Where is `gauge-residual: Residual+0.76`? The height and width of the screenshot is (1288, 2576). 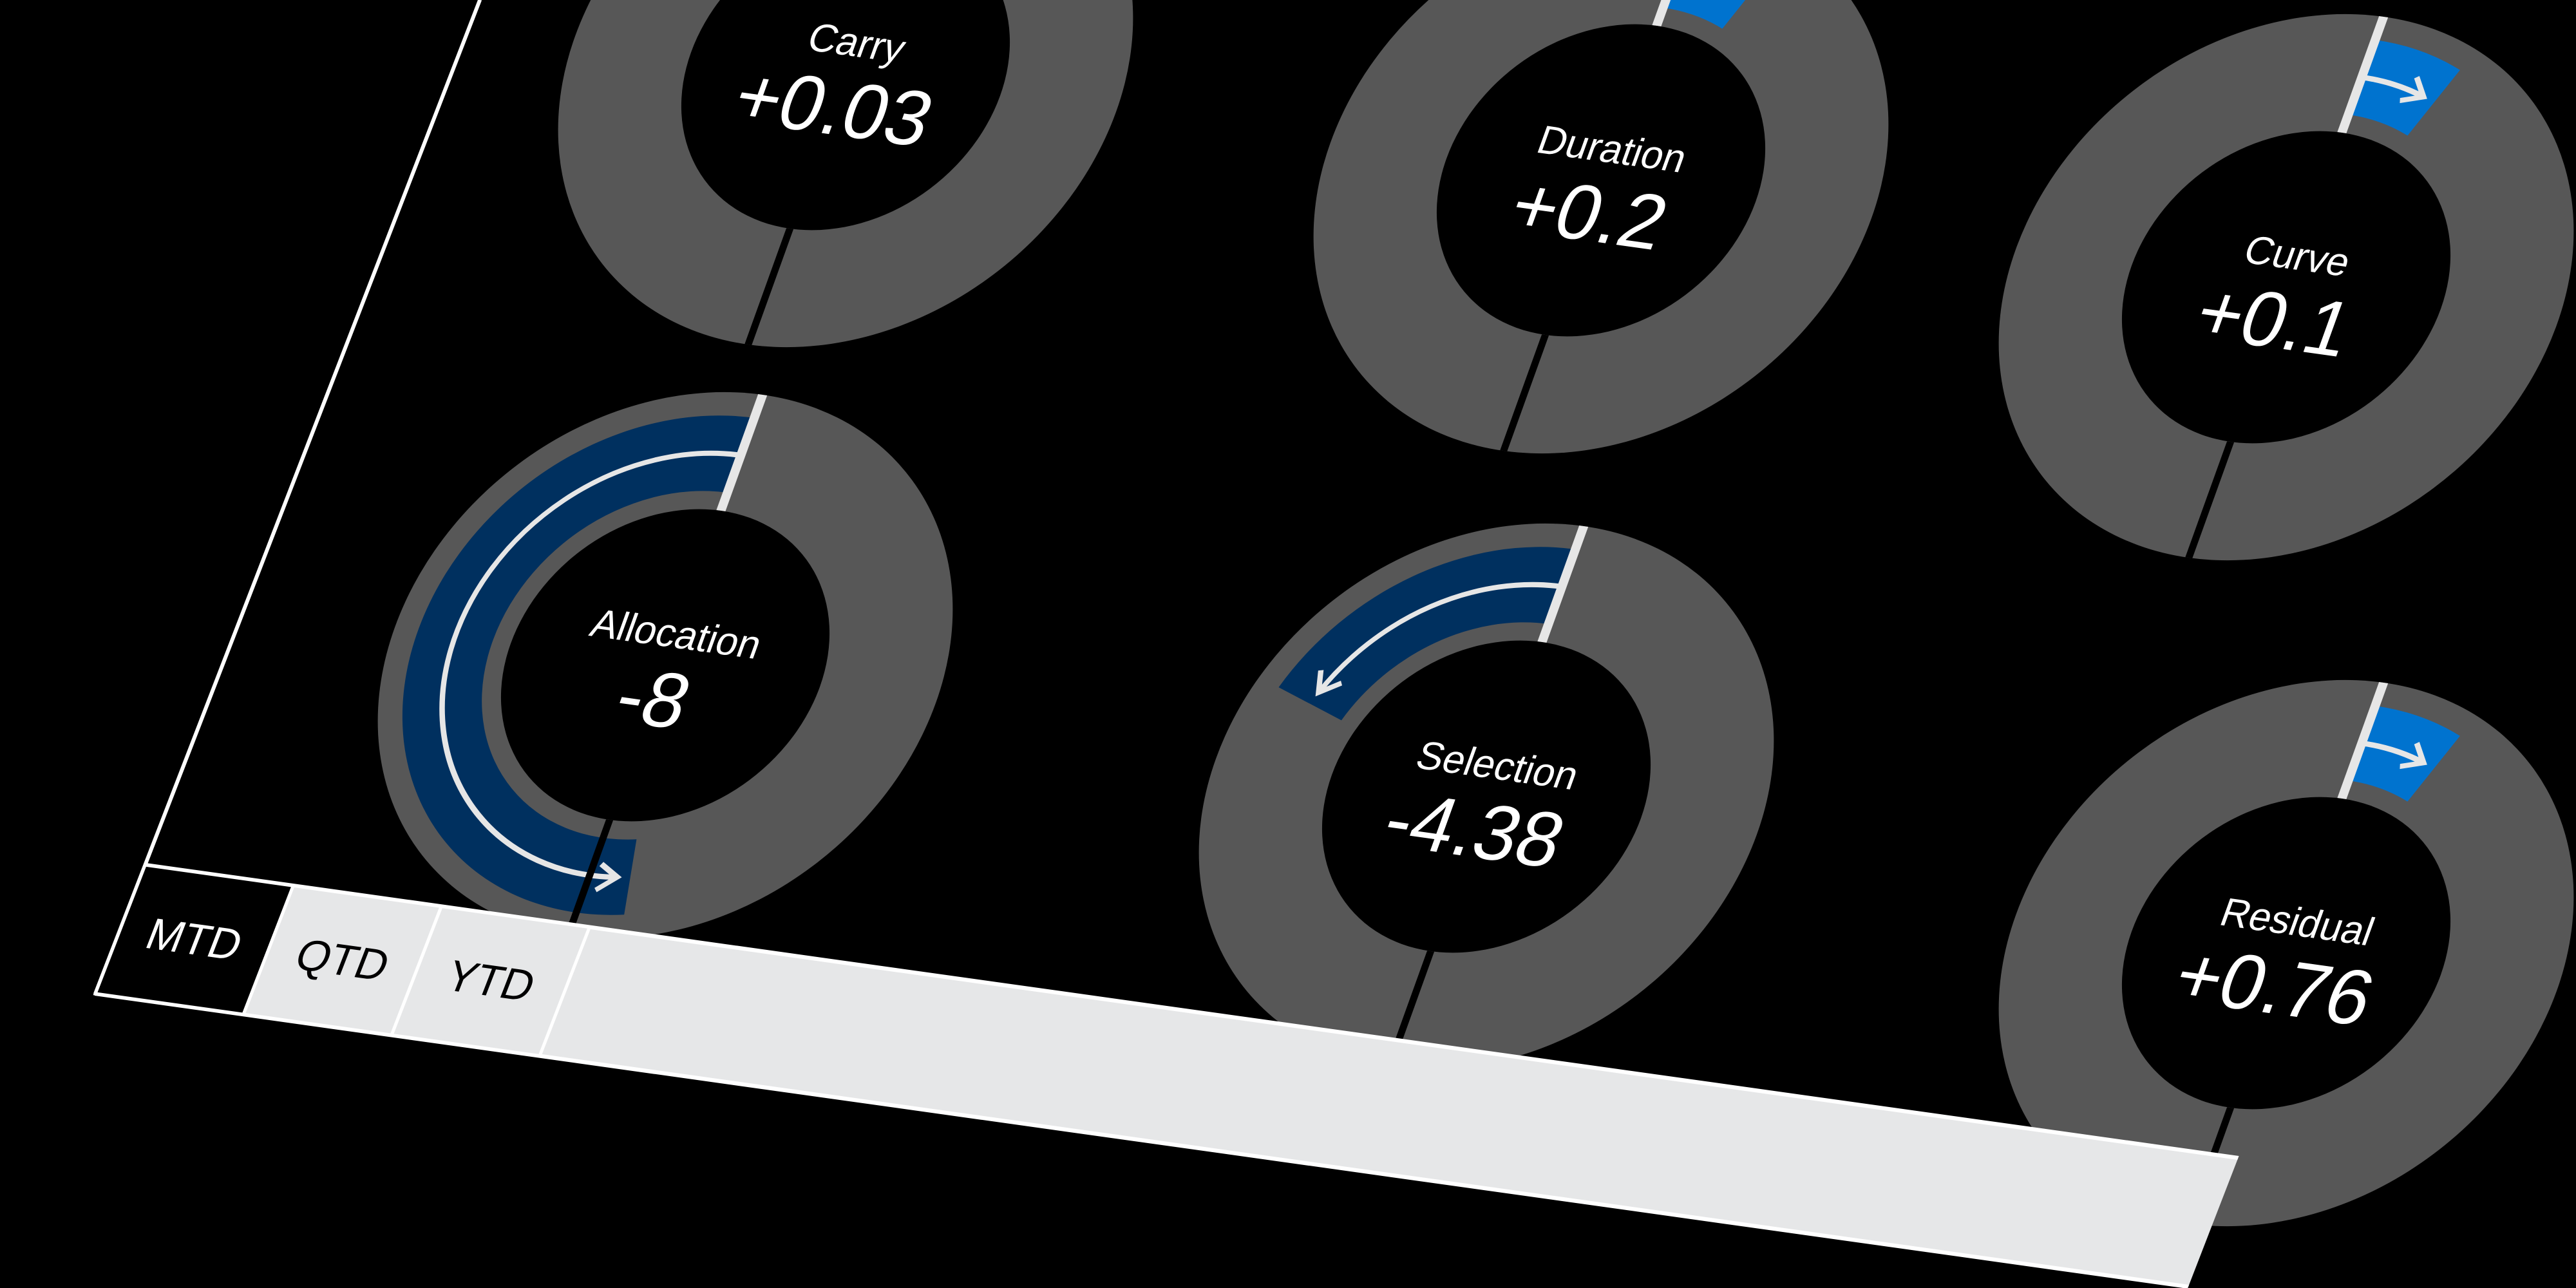
gauge-residual: Residual+0.76 is located at coordinates (2286, 953).